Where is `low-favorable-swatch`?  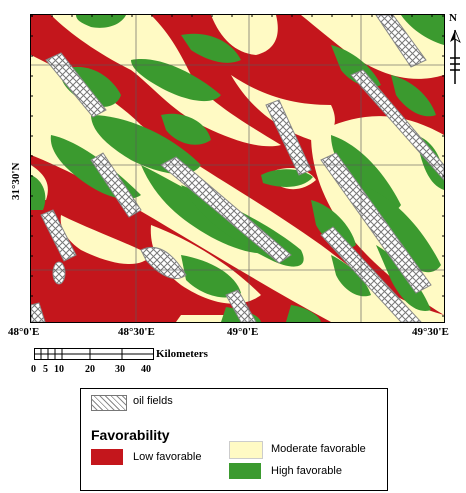 low-favorable-swatch is located at coordinates (107, 457).